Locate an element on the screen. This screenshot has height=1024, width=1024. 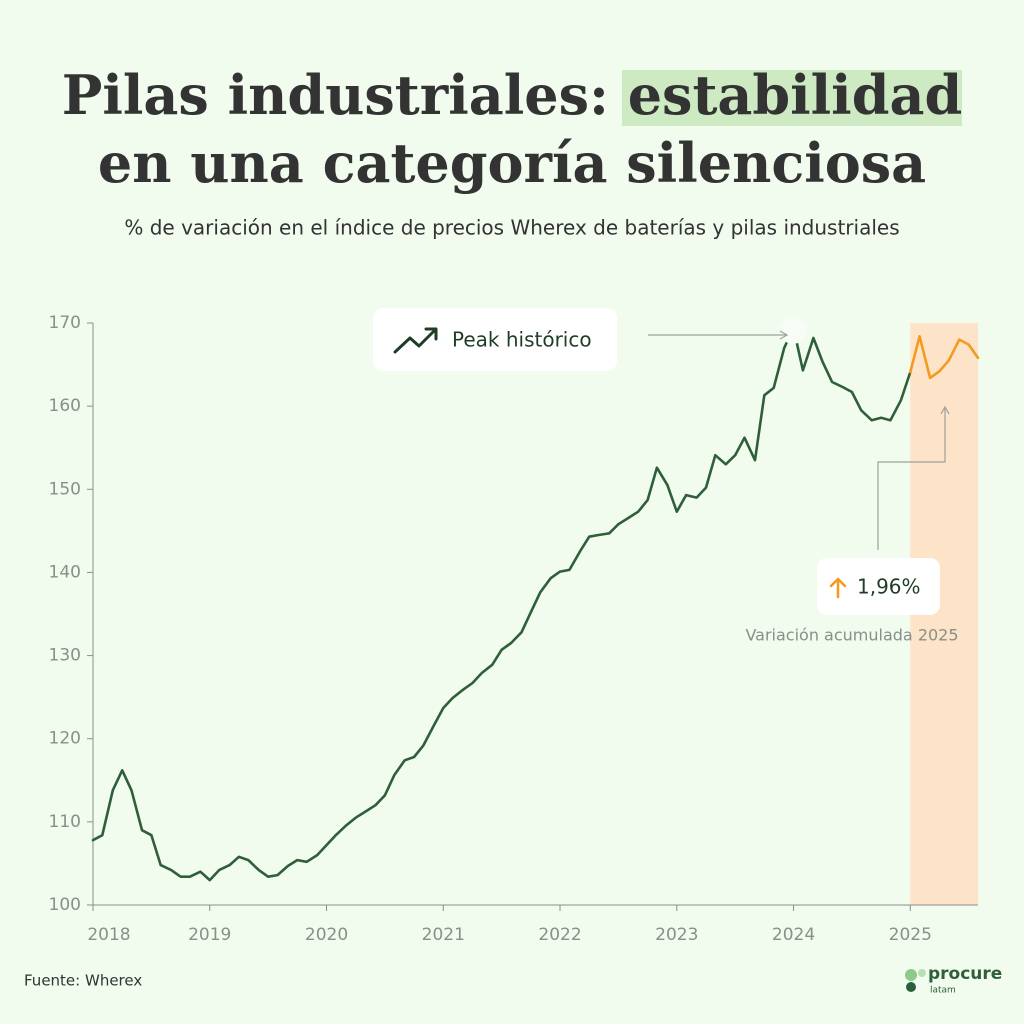
x-tick-label: 2018 is located at coordinates (108, 935).